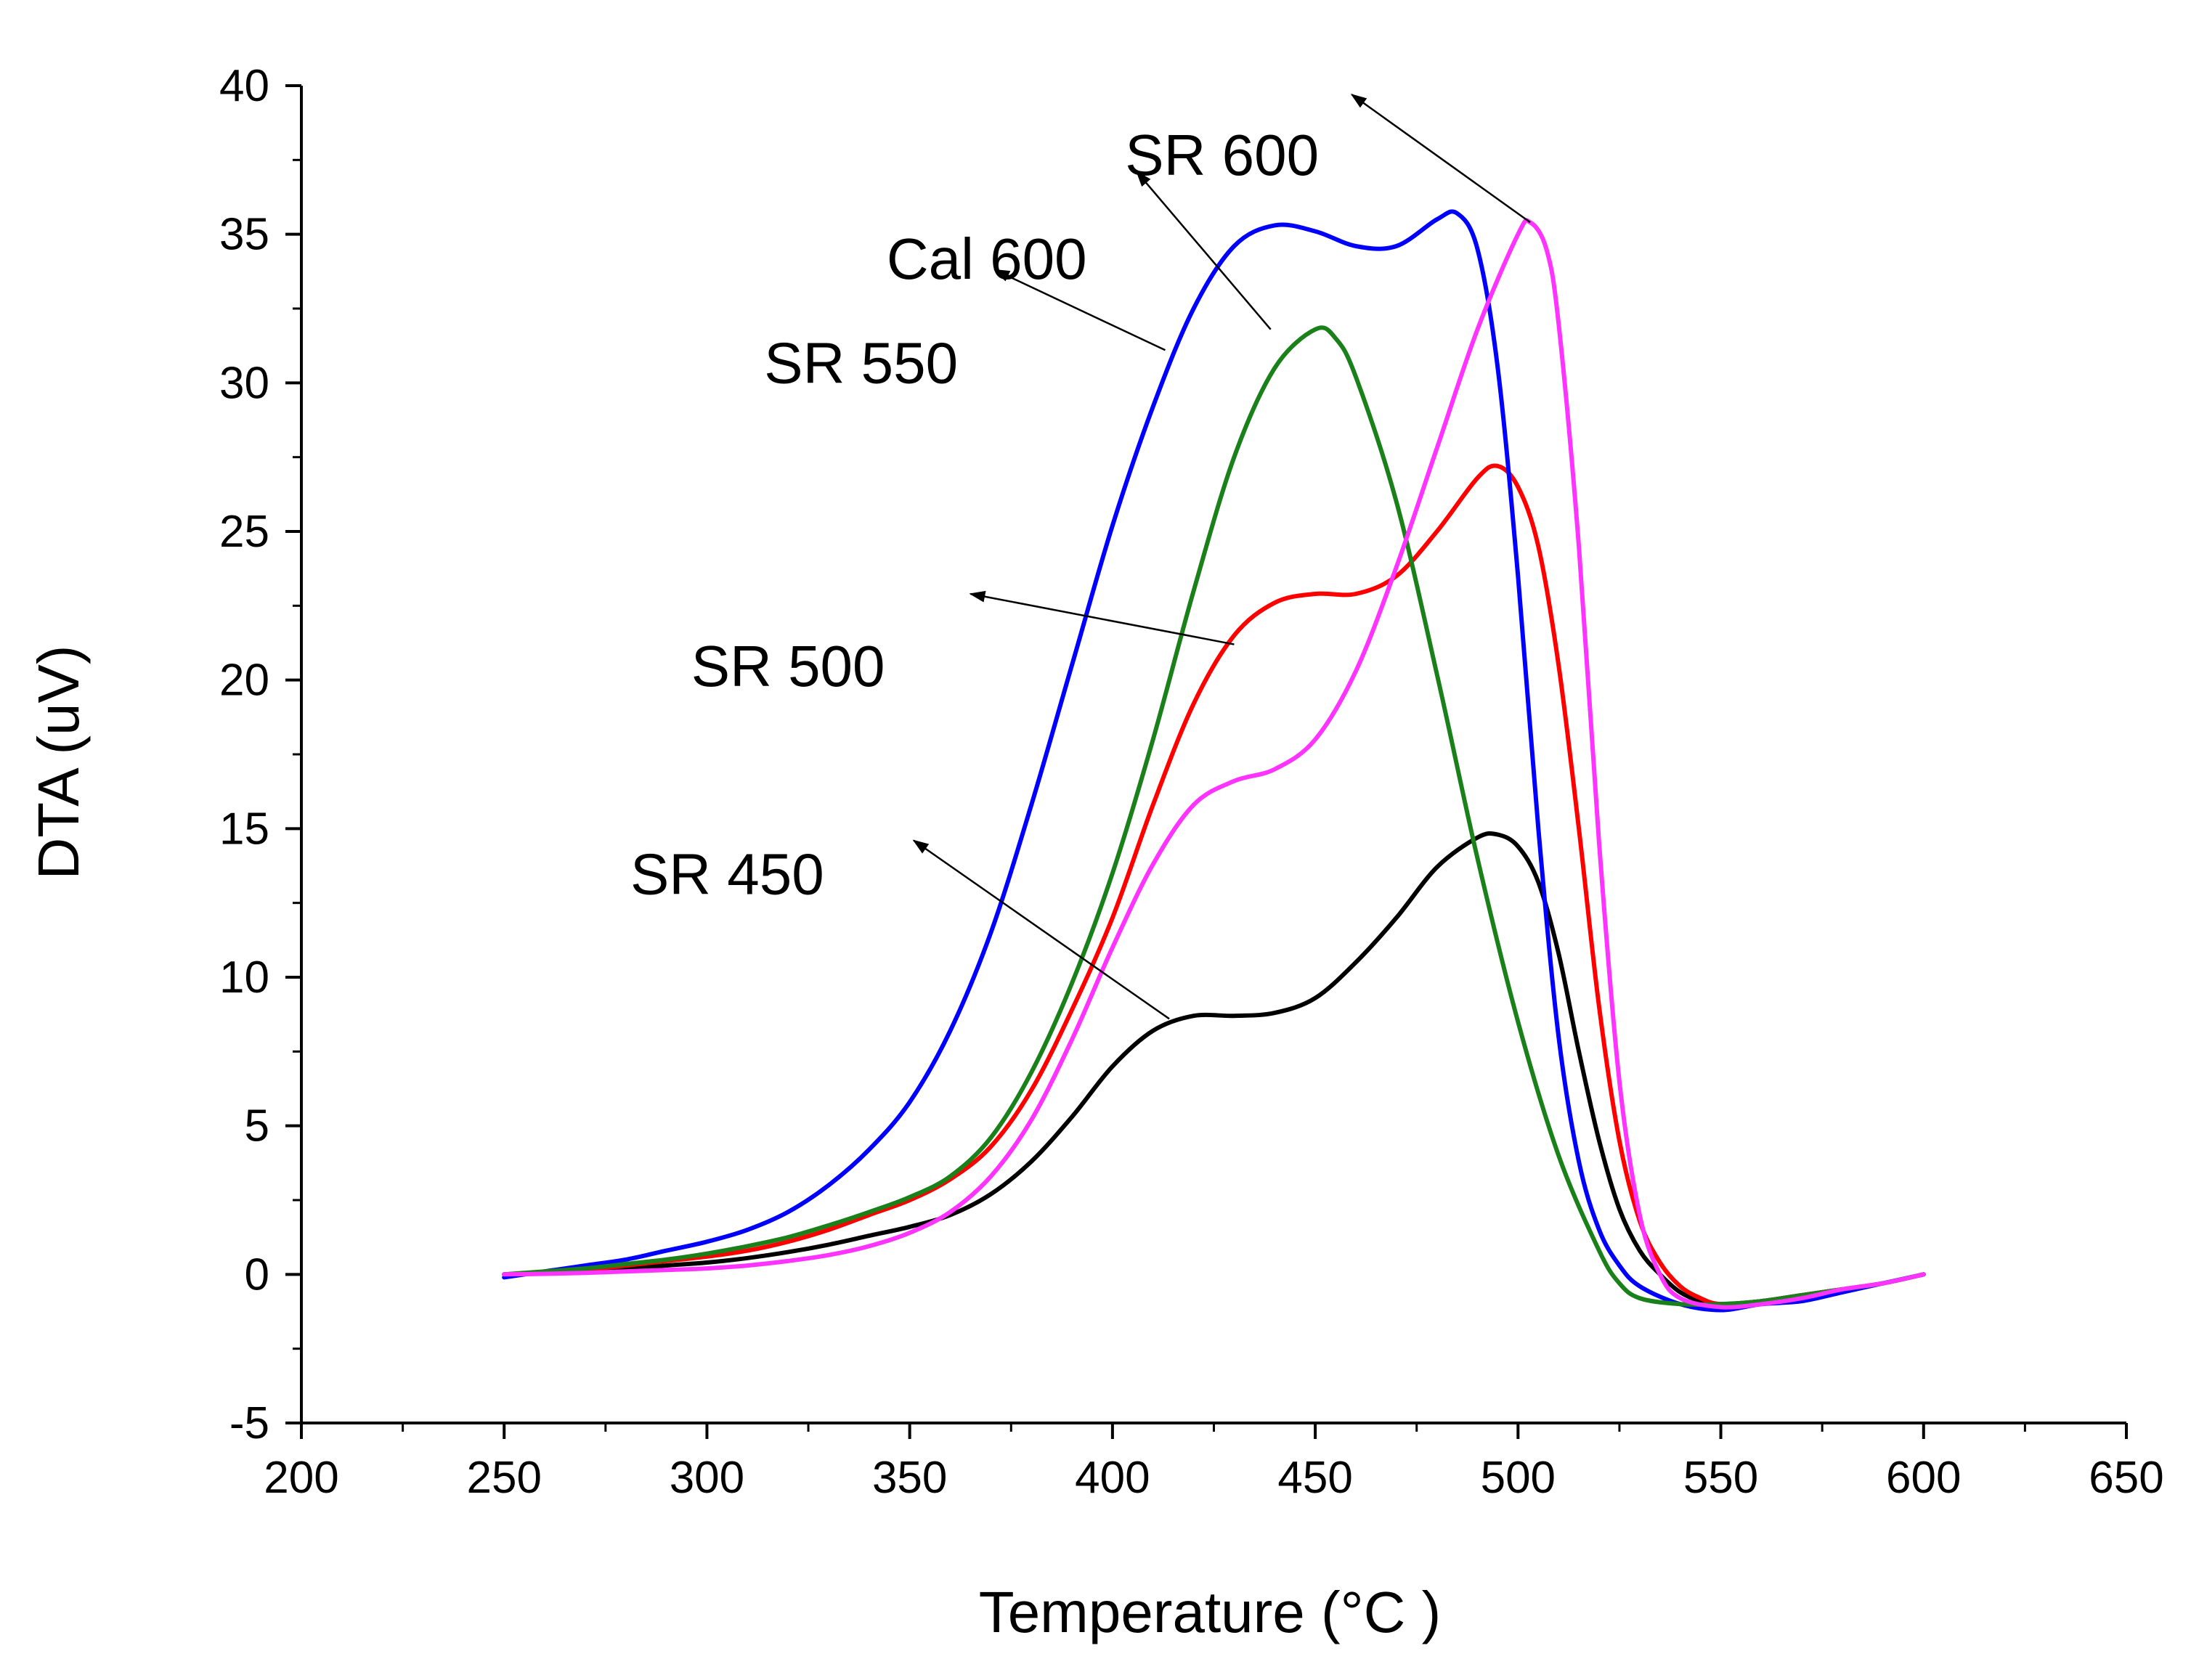 The image size is (2191, 1680). I want to click on annotation-label-sr-600: SR 600, so click(1222, 155).